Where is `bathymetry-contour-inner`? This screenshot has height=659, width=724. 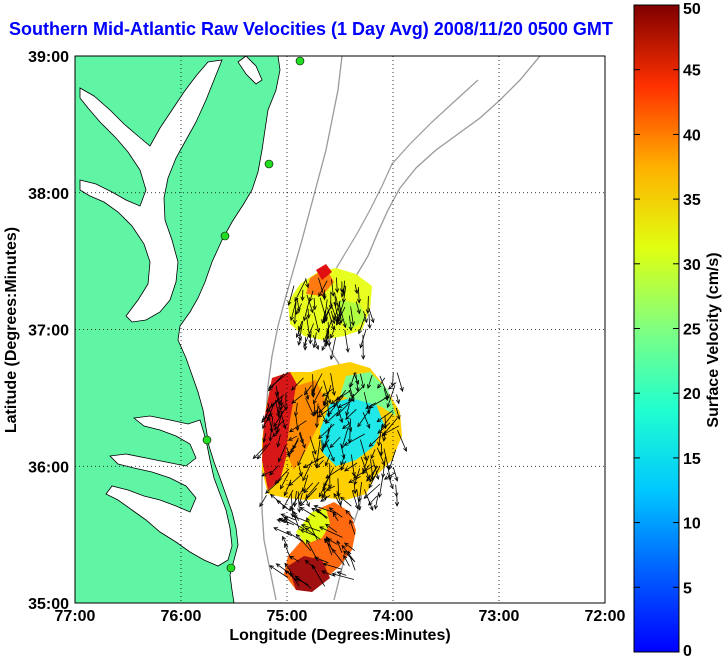
bathymetry-contour-inner is located at coordinates (302, 328).